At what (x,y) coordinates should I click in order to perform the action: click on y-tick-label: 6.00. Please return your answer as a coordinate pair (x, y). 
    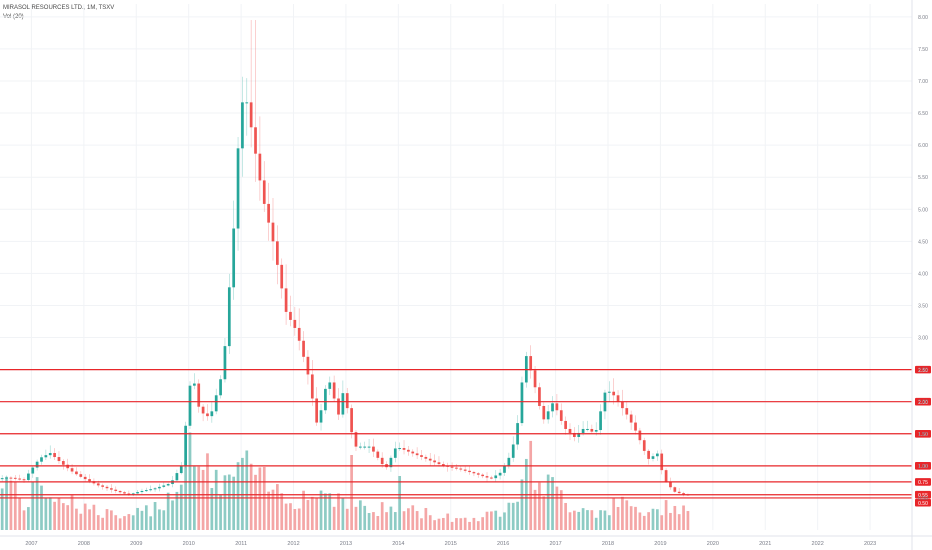
    Looking at the image, I should click on (923, 146).